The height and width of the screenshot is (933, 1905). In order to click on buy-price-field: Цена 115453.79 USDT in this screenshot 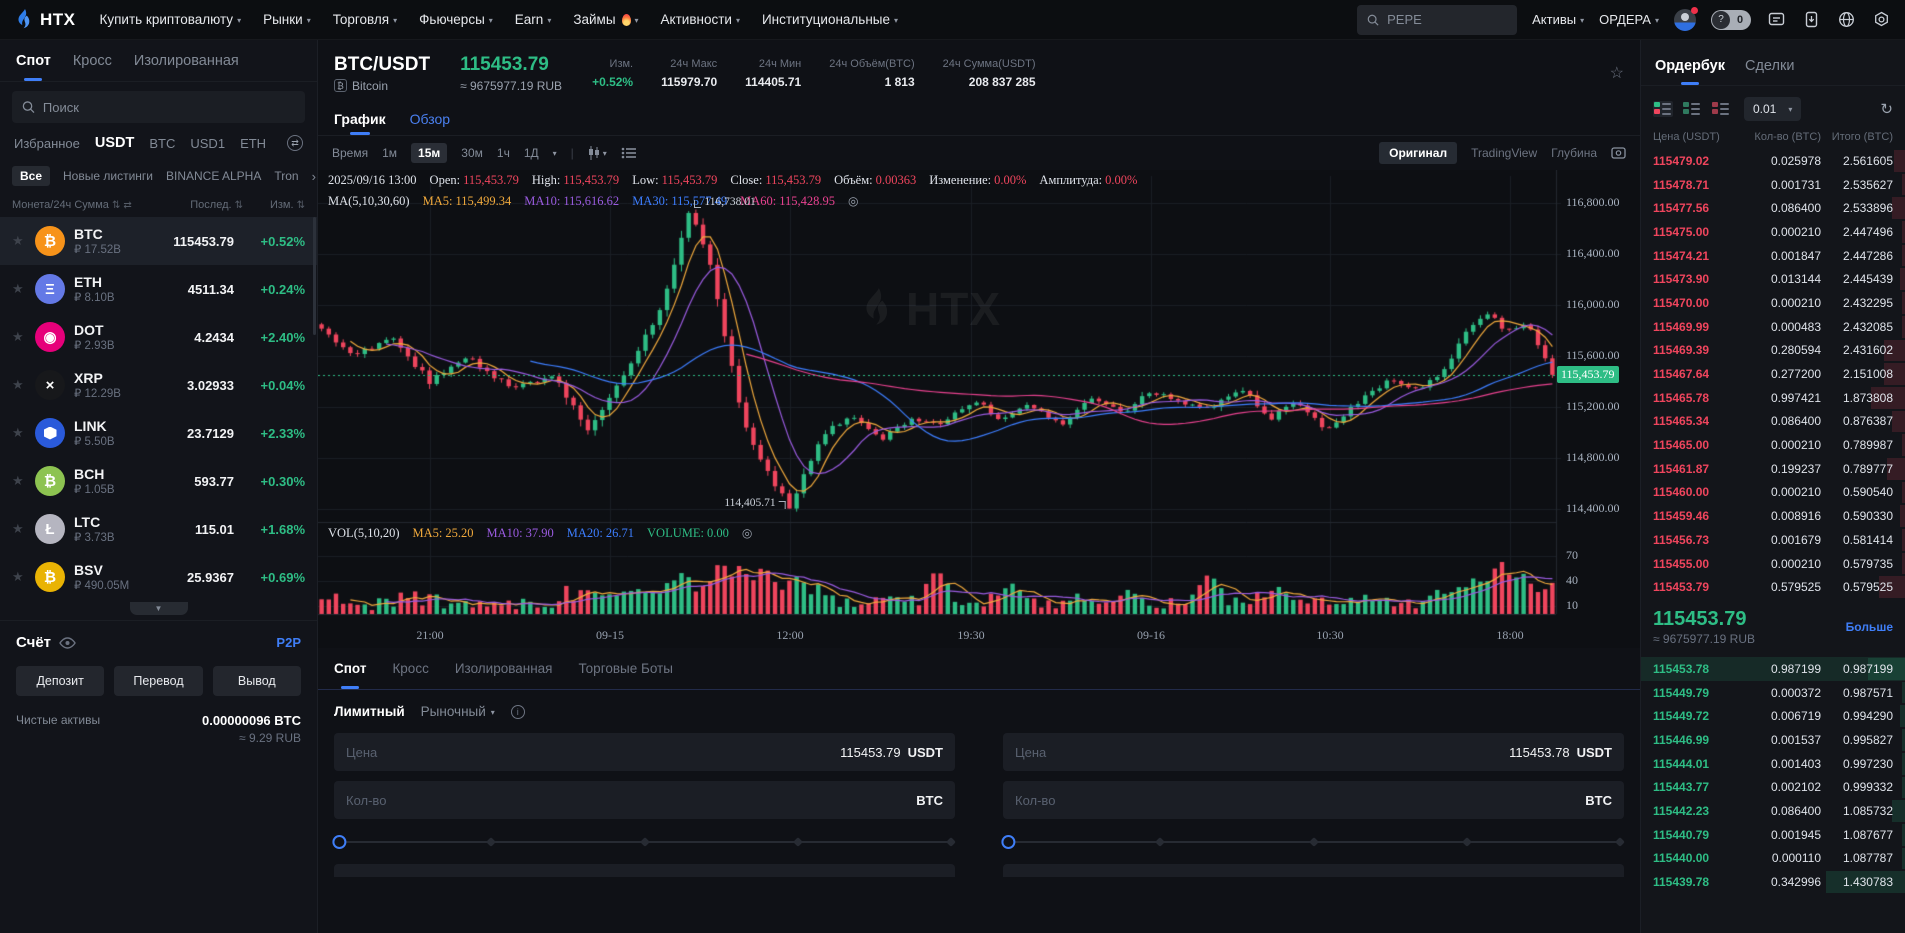, I will do `click(644, 752)`.